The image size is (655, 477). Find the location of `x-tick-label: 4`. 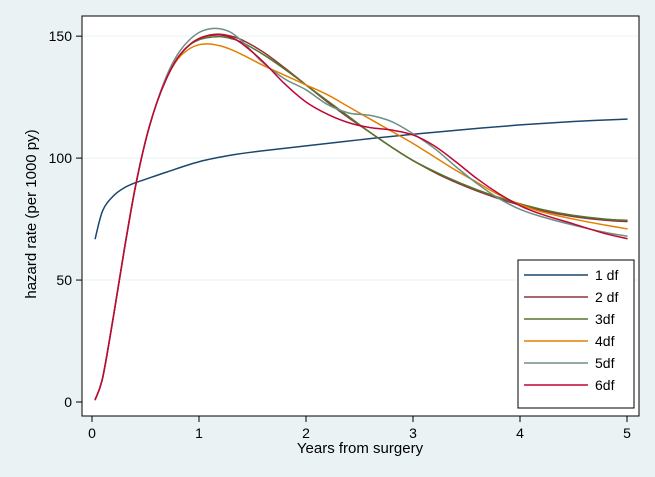

x-tick-label: 4 is located at coordinates (520, 433).